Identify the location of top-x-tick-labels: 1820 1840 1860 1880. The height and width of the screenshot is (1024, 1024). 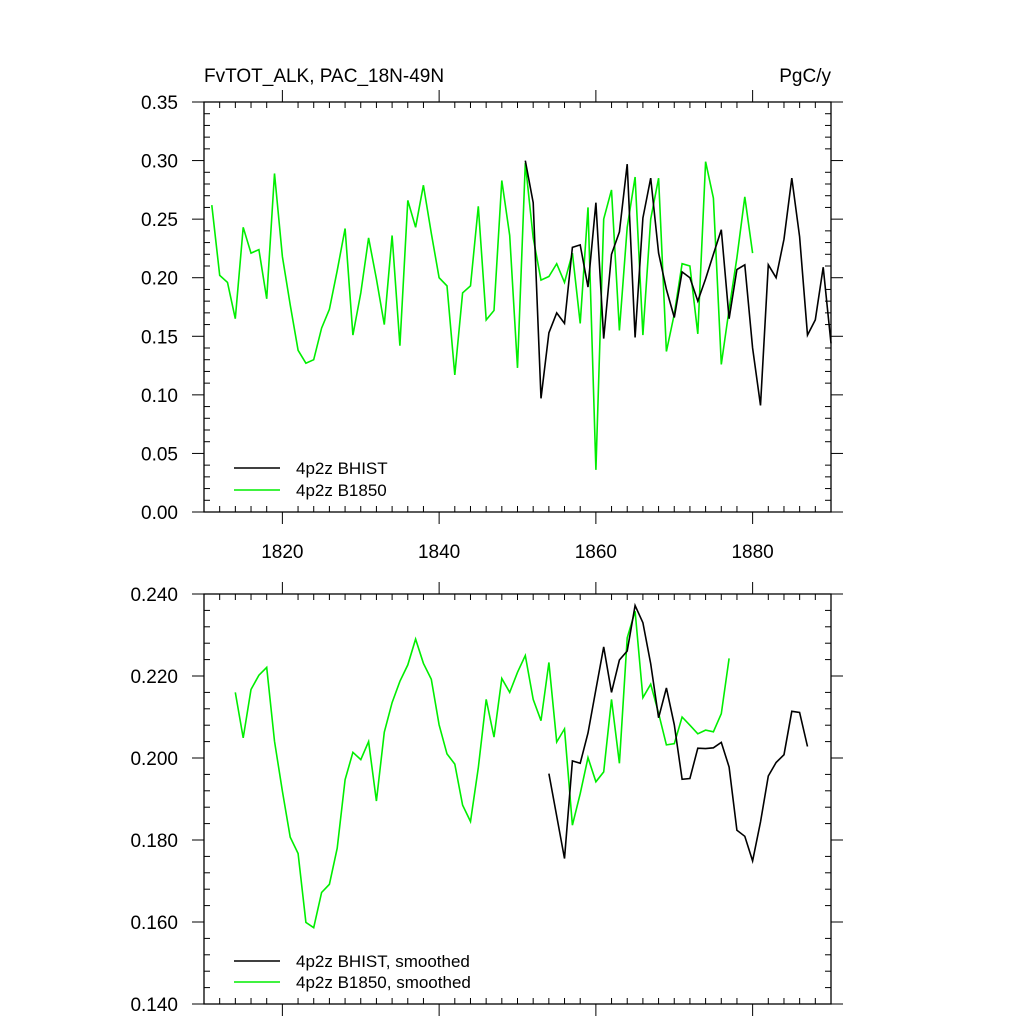
(517, 552).